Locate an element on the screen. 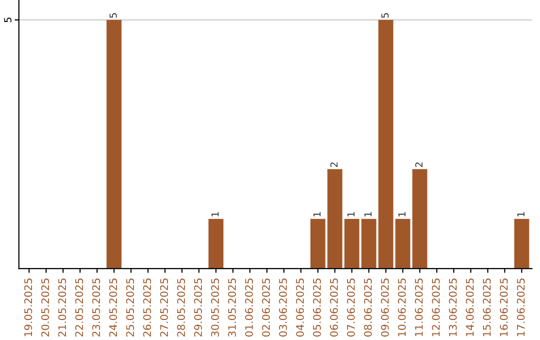 The width and height of the screenshot is (540, 340). x-tick-label: 01.06.2025 is located at coordinates (249, 307).